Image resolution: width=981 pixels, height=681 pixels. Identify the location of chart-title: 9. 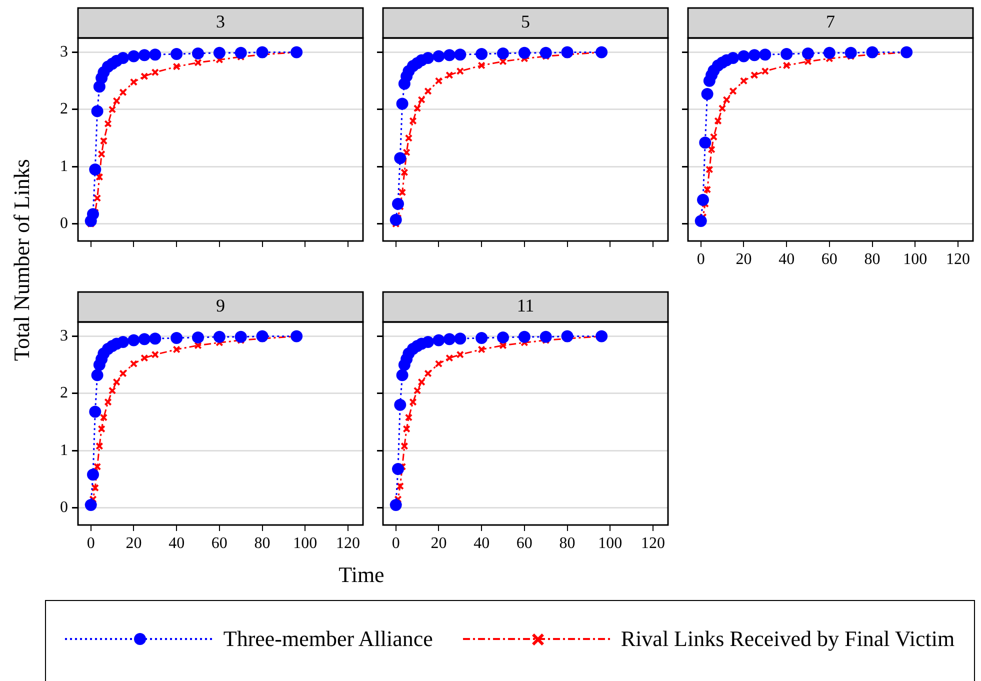
(220, 306).